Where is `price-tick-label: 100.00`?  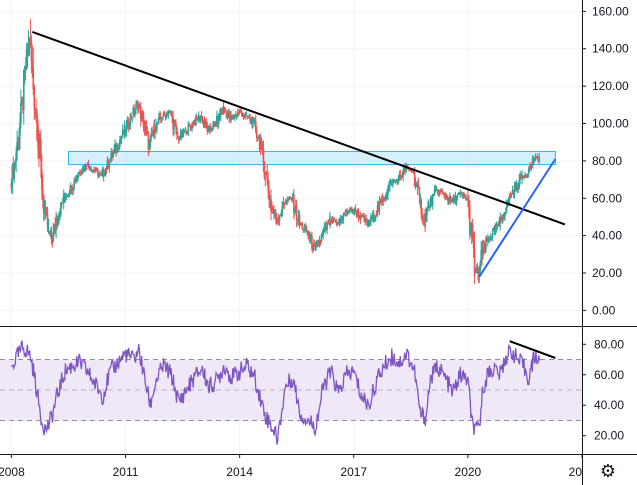
price-tick-label: 100.00 is located at coordinates (610, 123).